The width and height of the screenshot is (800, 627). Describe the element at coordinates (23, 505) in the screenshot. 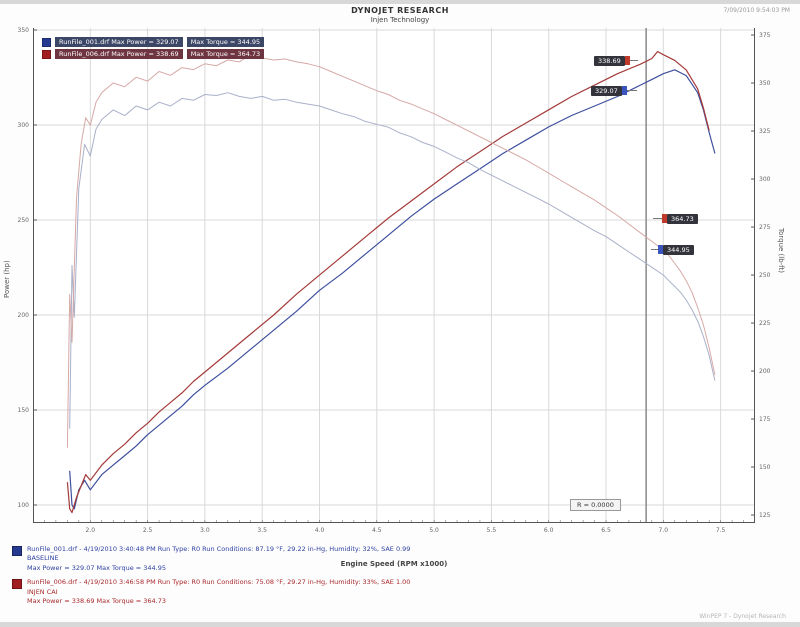

I see `y-left-tick-label: 100` at that location.